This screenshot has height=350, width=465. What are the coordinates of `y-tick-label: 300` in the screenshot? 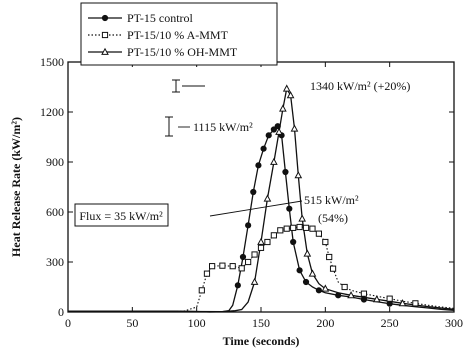 It's located at (55, 262).